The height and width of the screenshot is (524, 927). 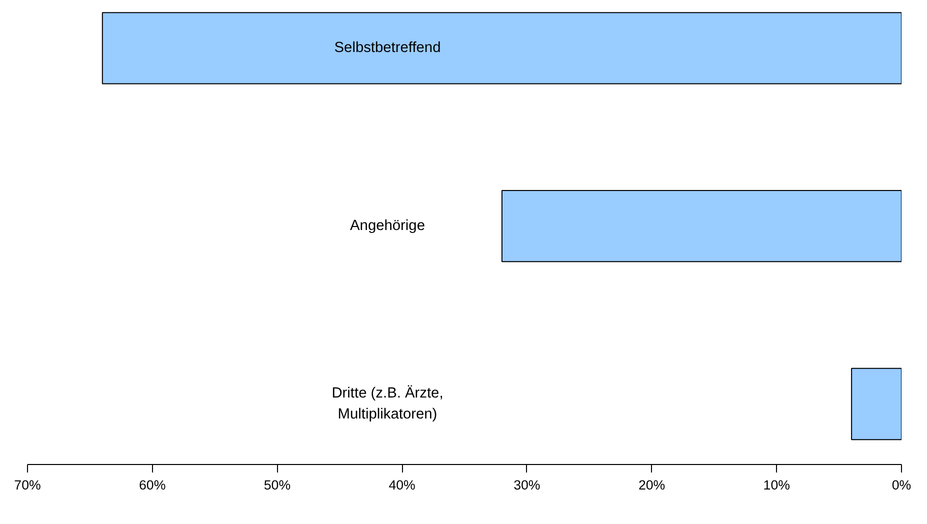 I want to click on x-tick-label: 0%, so click(x=902, y=485).